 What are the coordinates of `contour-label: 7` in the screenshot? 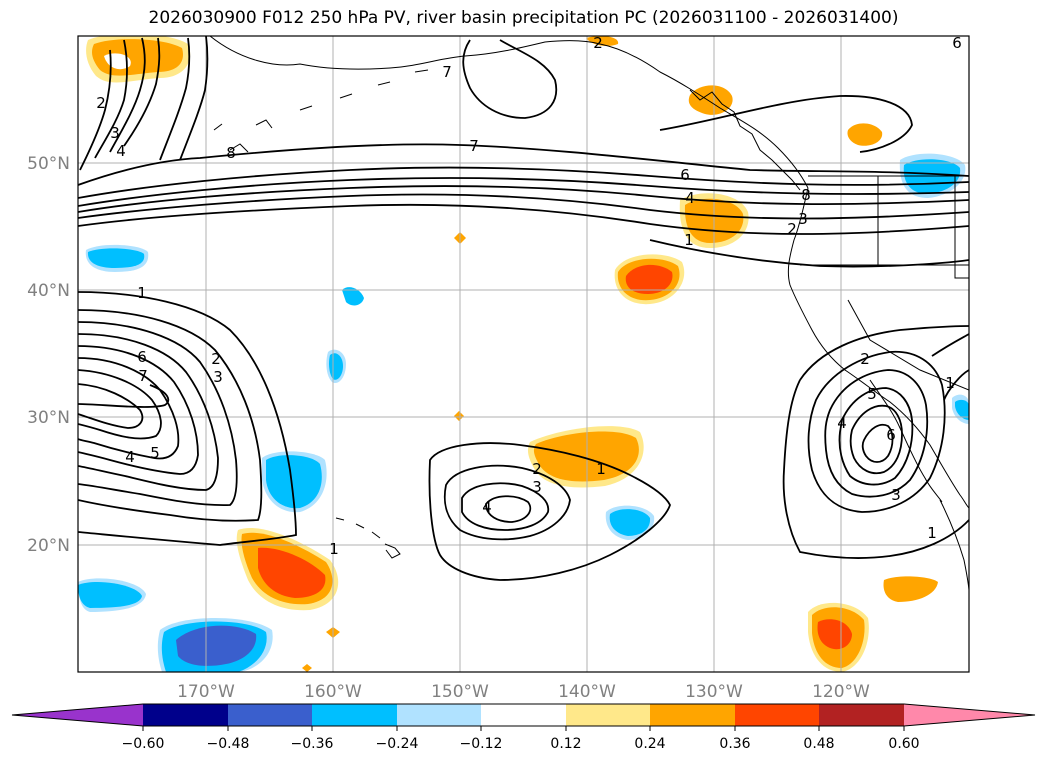 It's located at (474, 146).